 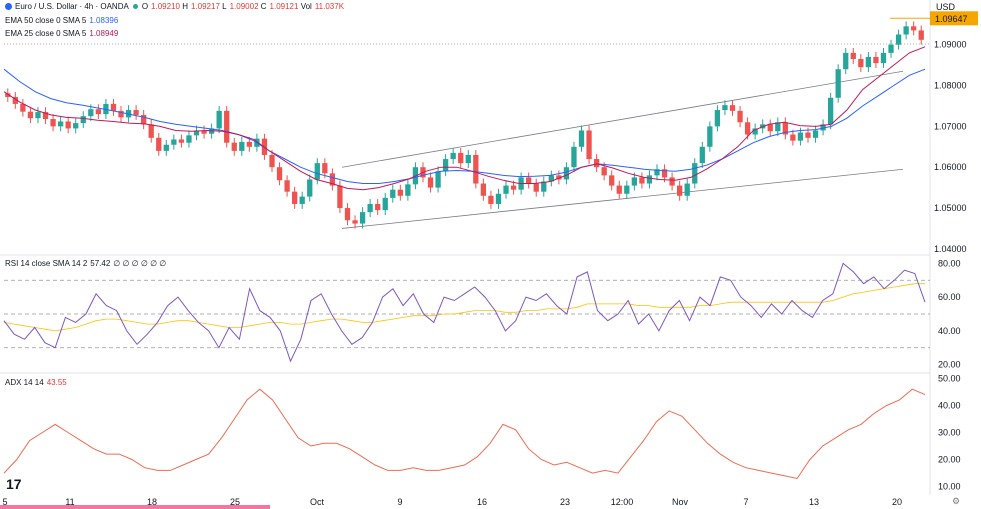 What do you see at coordinates (284, 6) in the screenshot?
I see `ohlc-close: 1.09121` at bounding box center [284, 6].